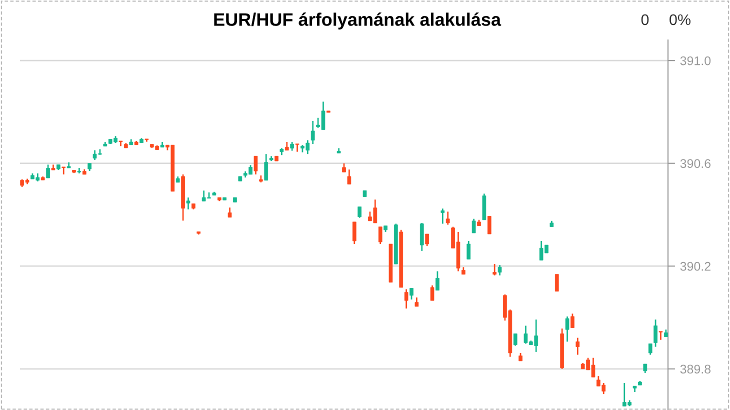 This screenshot has height=410, width=730. I want to click on y-tick-label: 390.6, so click(695, 163).